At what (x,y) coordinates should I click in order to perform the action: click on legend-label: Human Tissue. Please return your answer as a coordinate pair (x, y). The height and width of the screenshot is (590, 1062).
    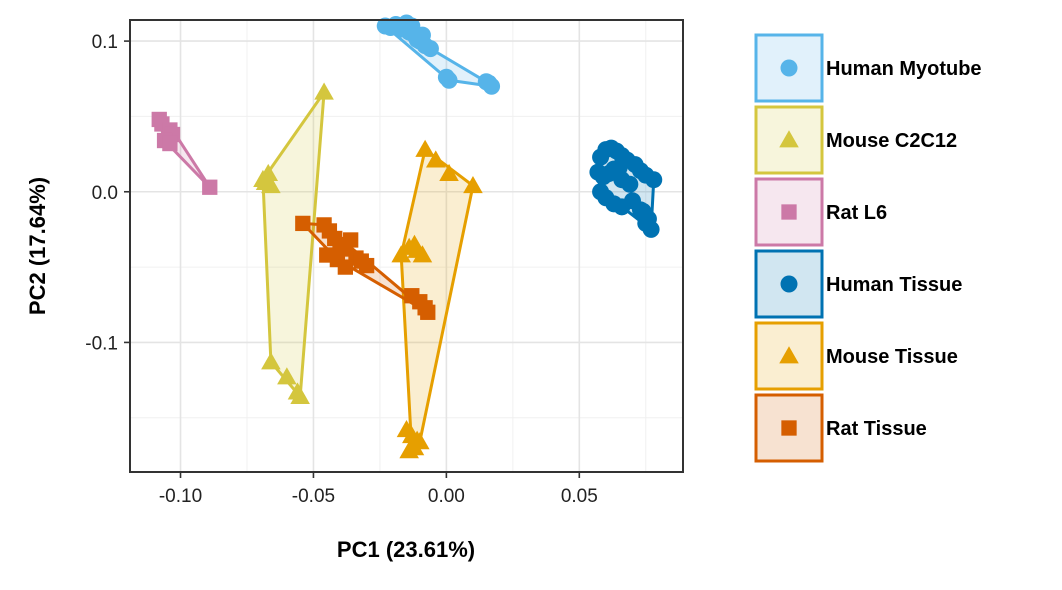
    Looking at the image, I should click on (894, 285).